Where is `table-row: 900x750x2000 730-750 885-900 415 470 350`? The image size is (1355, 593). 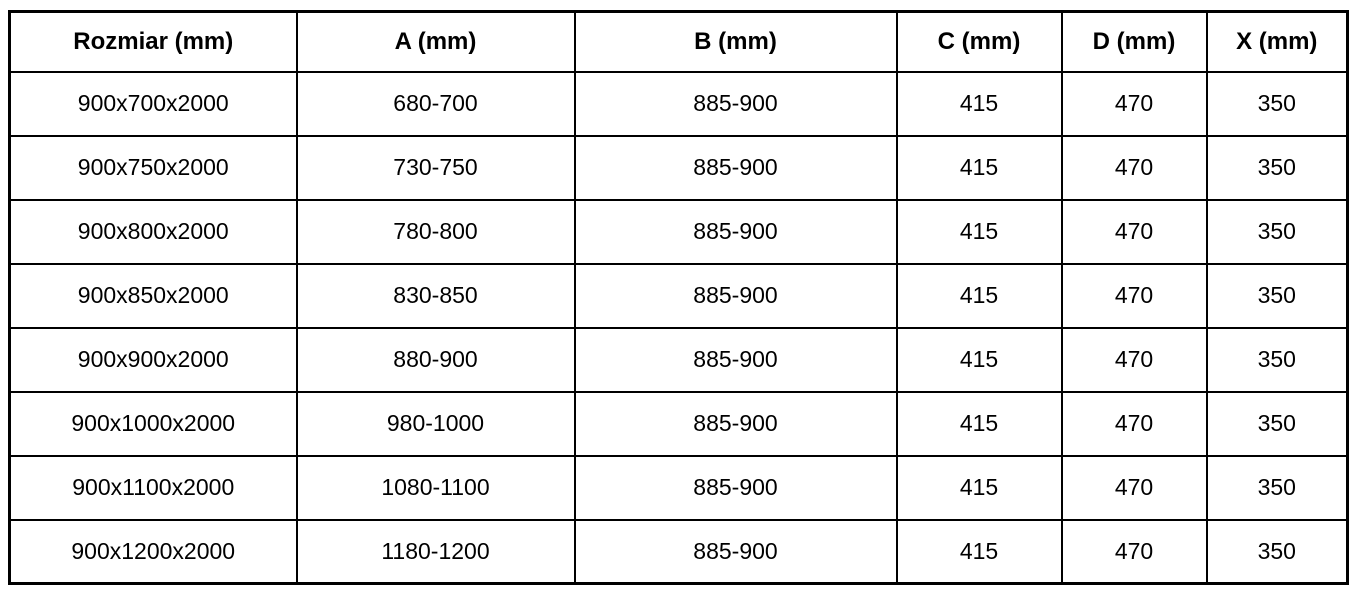 table-row: 900x750x2000 730-750 885-900 415 470 350 is located at coordinates (678, 167).